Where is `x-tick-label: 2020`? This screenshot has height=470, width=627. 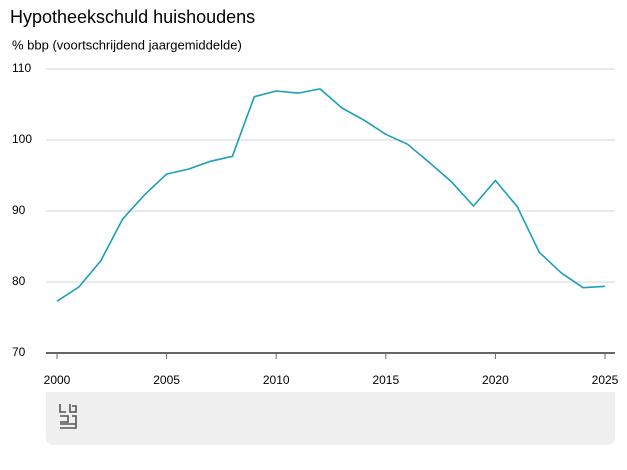 x-tick-label: 2020 is located at coordinates (495, 380).